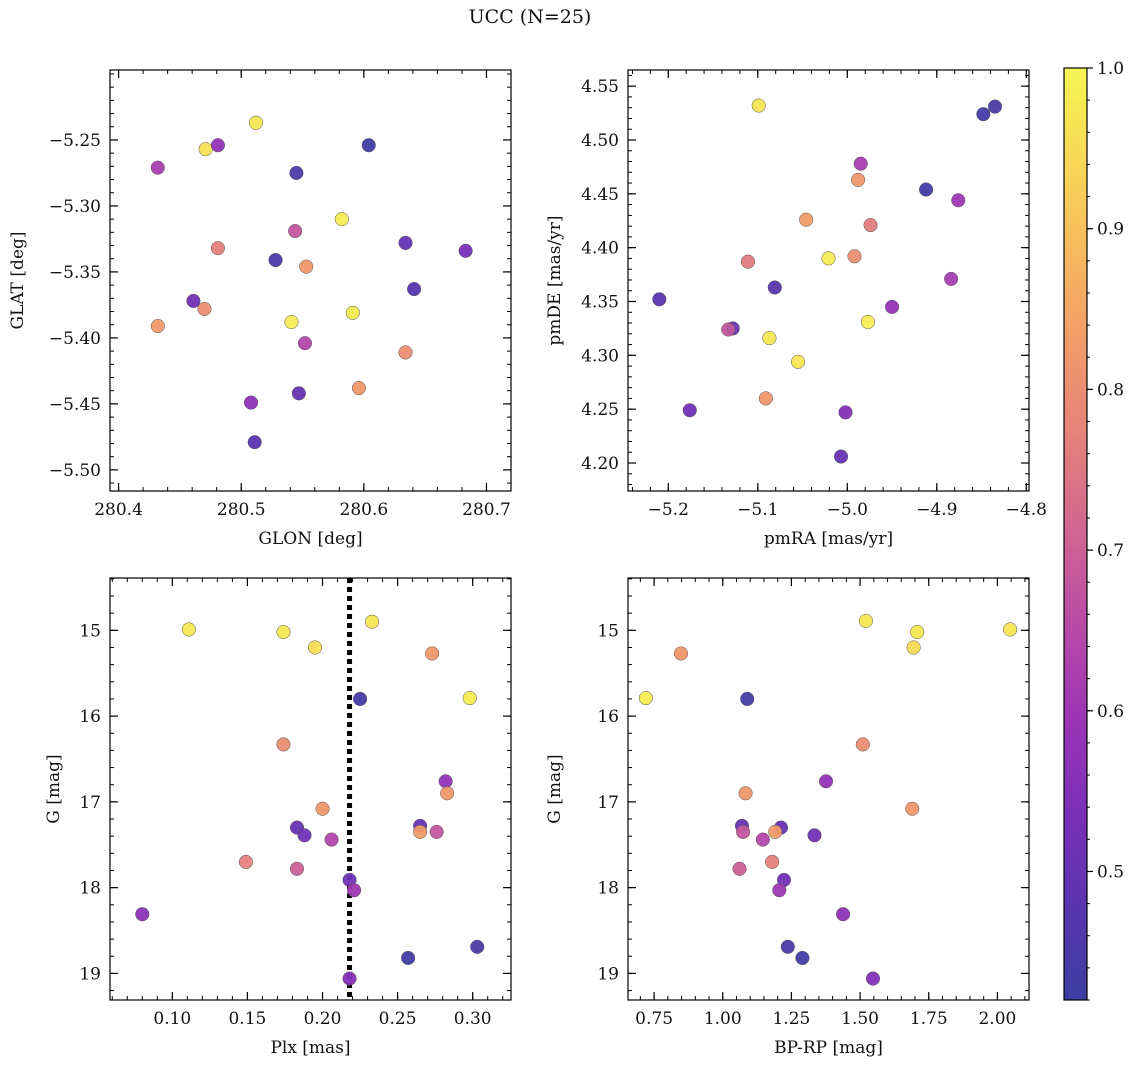  What do you see at coordinates (791, 1019) in the screenshot?
I see `x-tick-label: 1.25` at bounding box center [791, 1019].